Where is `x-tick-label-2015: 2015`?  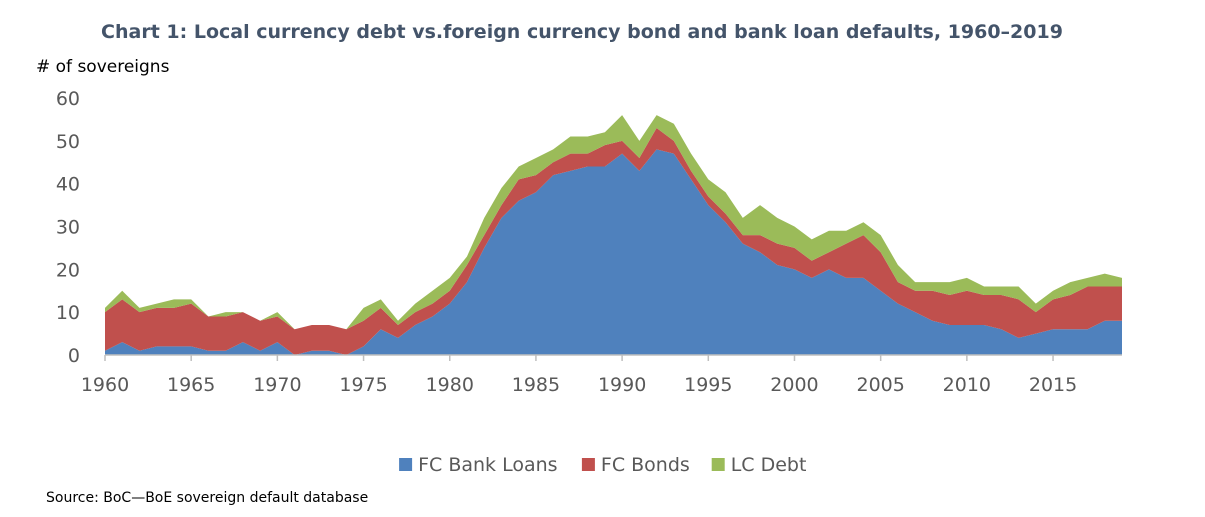
x-tick-label-2015: 2015 is located at coordinates (1053, 385).